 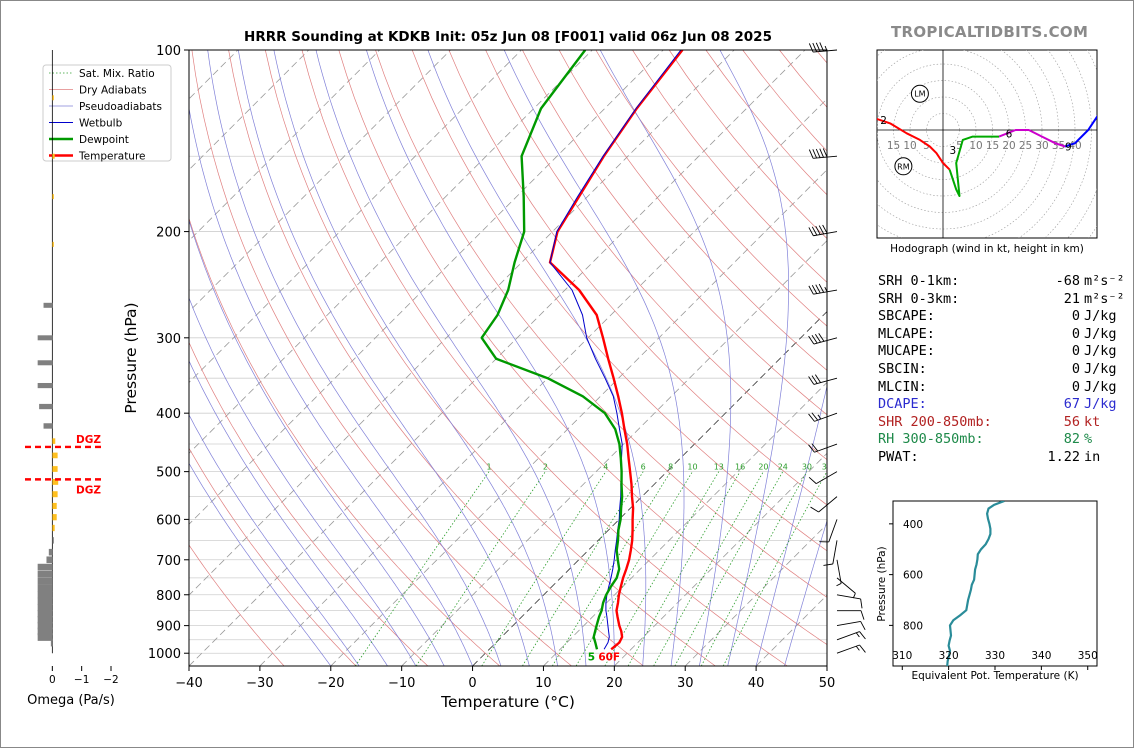 What do you see at coordinates (1071, 439) in the screenshot?
I see `stat-value: 82` at bounding box center [1071, 439].